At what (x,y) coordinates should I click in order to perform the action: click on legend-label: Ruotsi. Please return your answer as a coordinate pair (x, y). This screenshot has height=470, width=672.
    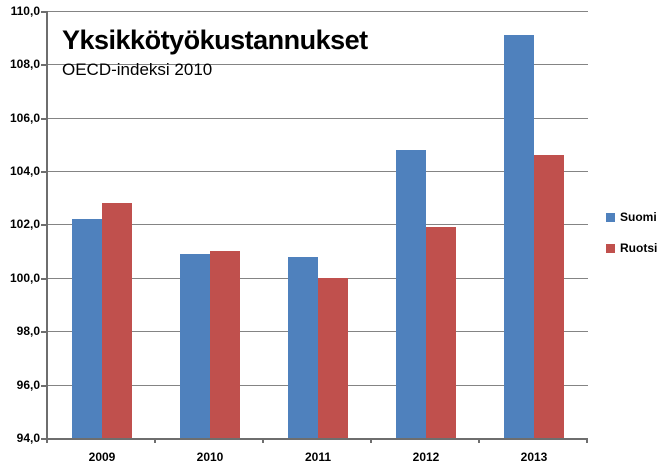
    Looking at the image, I should click on (639, 248).